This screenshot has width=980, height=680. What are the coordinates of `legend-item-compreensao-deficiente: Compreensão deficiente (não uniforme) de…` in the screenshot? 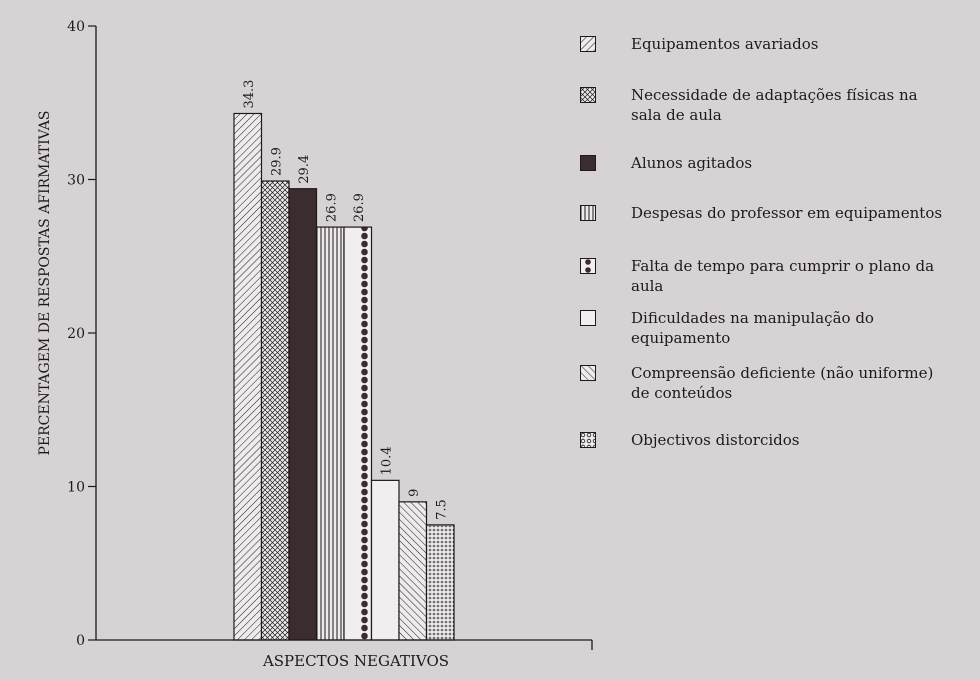 It's located at (760, 383).